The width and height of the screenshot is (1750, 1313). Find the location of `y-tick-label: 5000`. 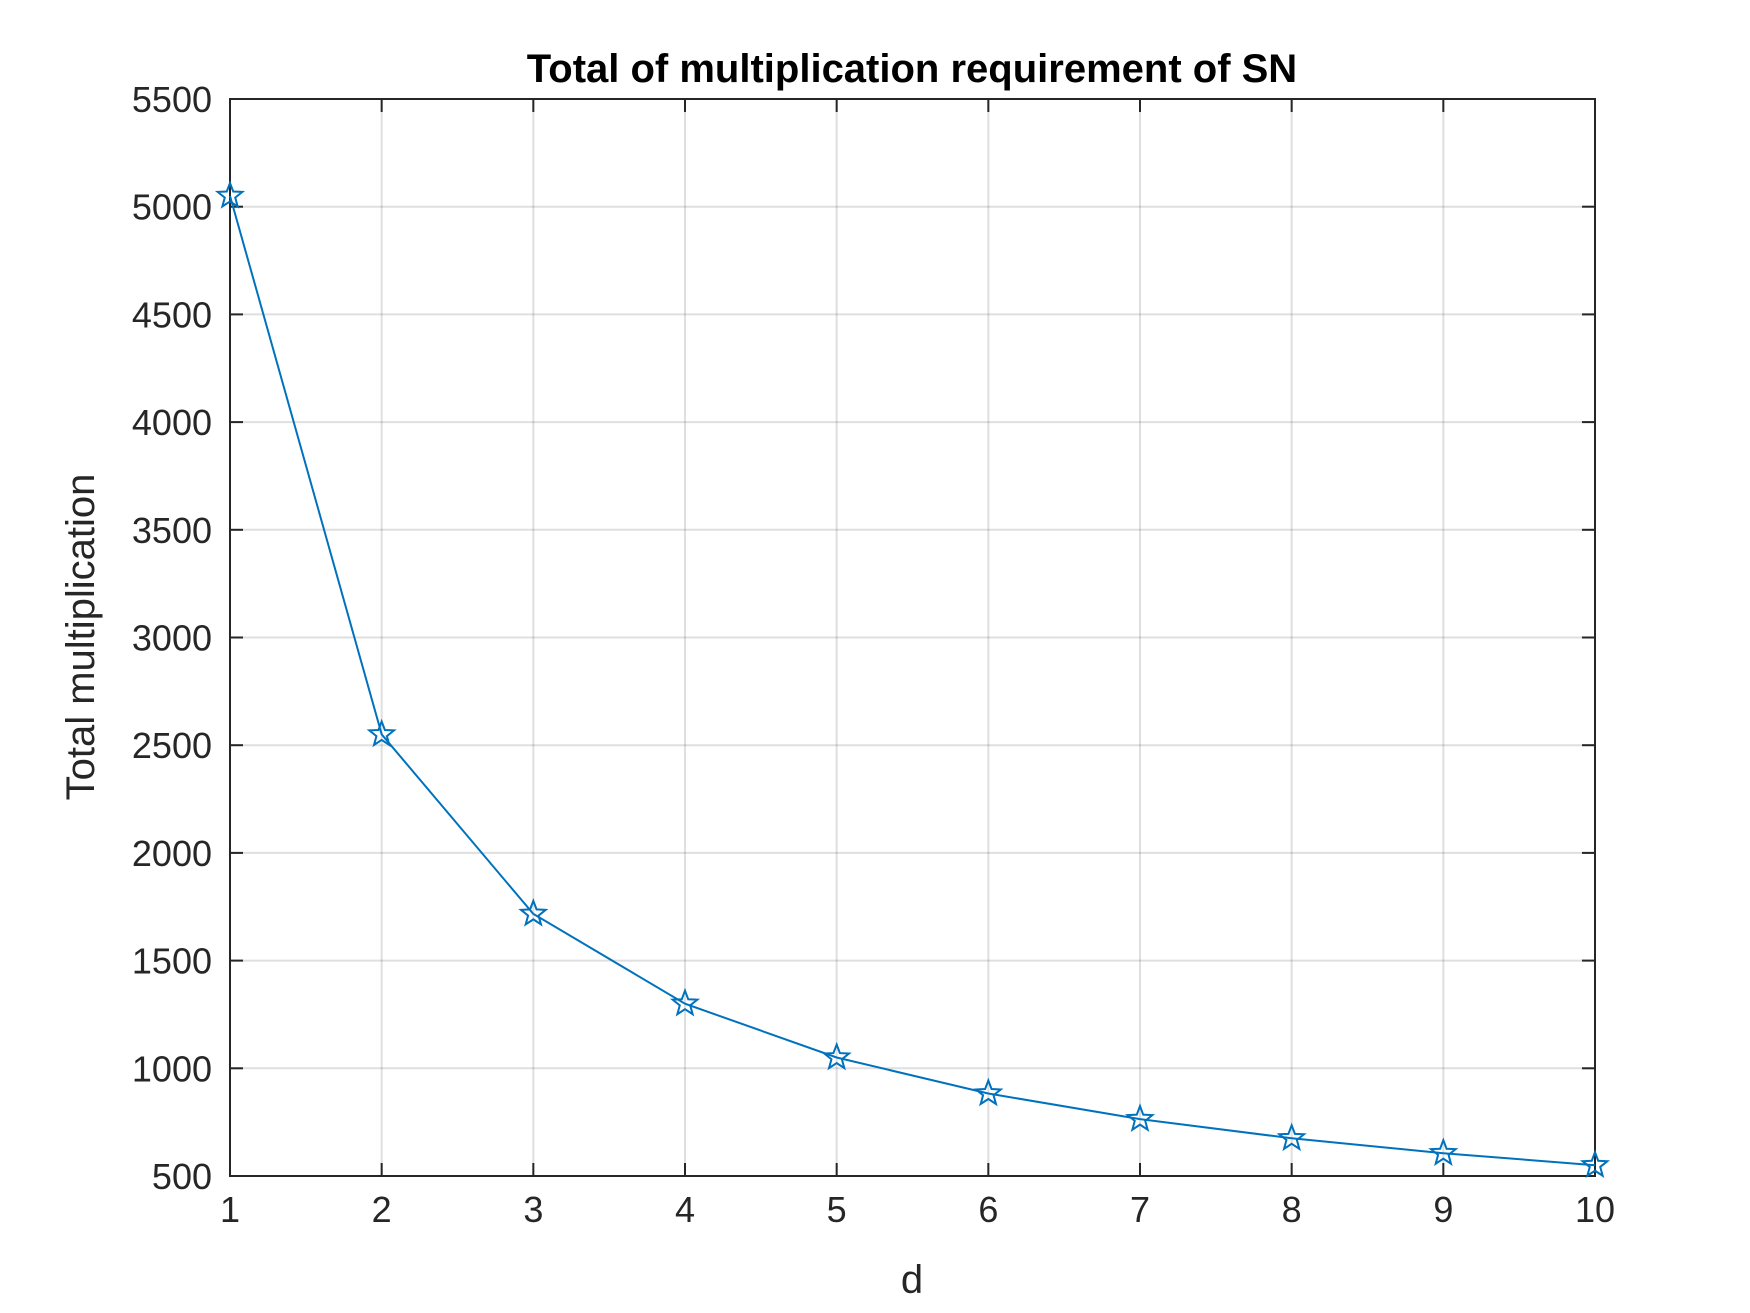

y-tick-label: 5000 is located at coordinates (172, 207).